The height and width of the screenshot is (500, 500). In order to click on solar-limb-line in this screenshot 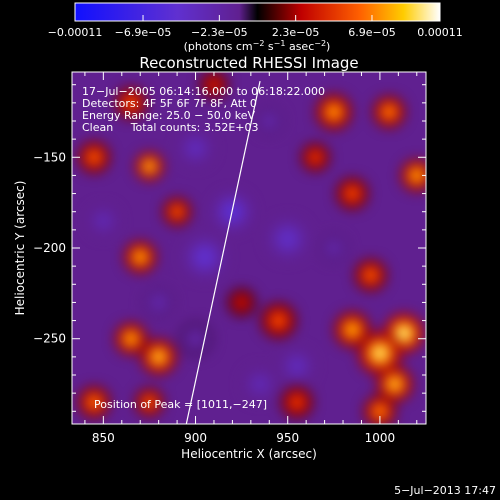, I will do `click(223, 252)`.